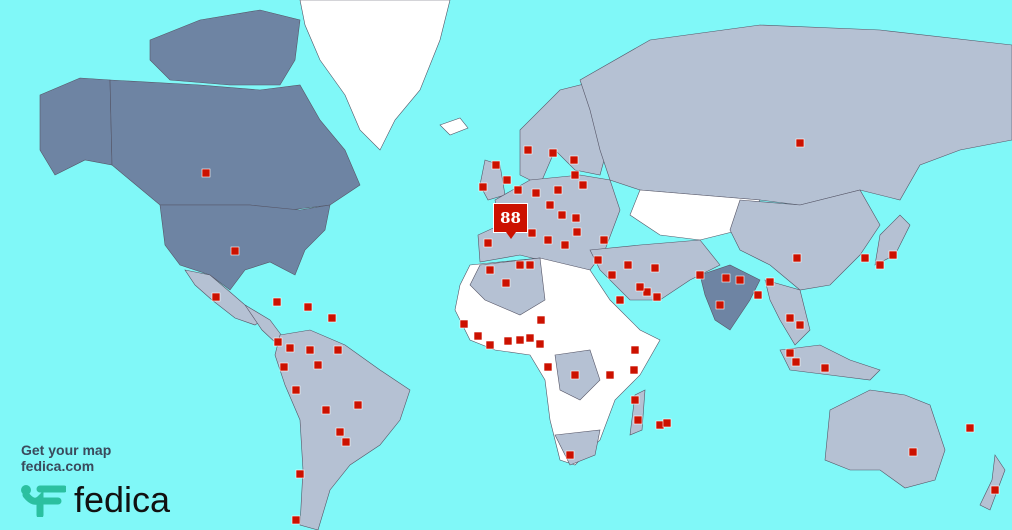  What do you see at coordinates (245, 247) in the screenshot?
I see `united-states` at bounding box center [245, 247].